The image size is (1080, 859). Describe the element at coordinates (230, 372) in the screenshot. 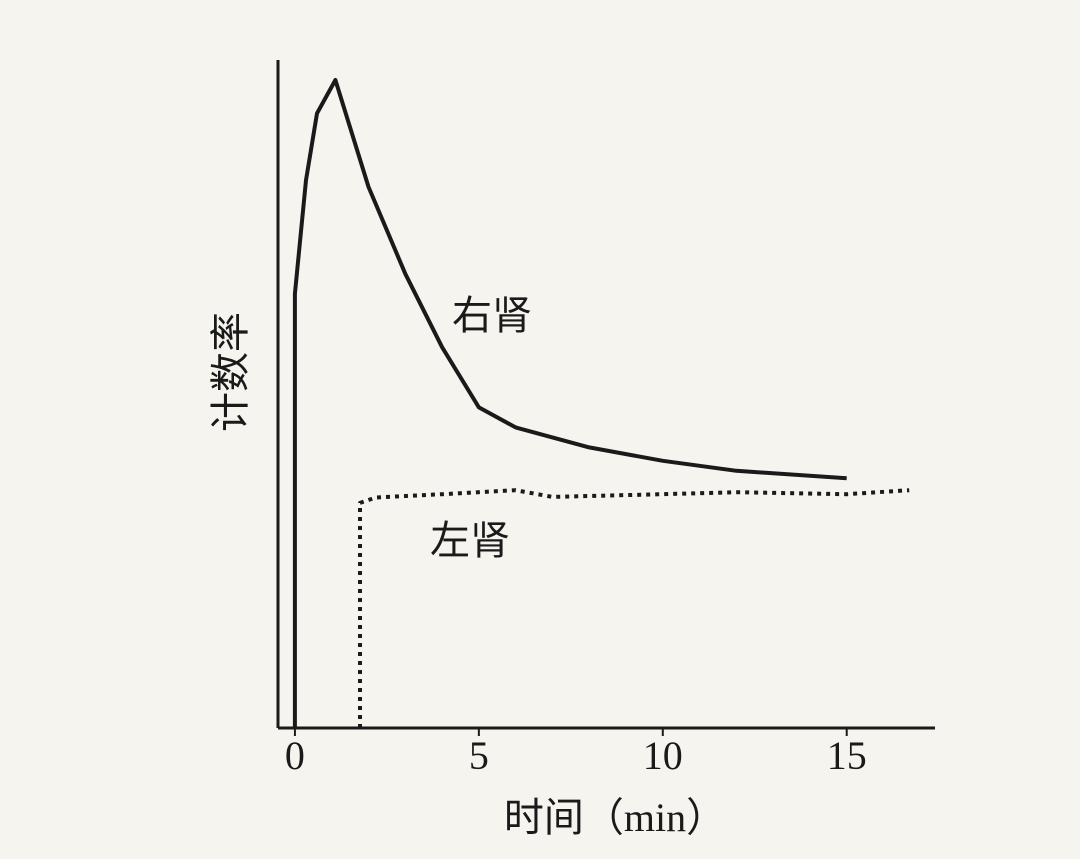

I see `y-axis-label: 计数率` at that location.